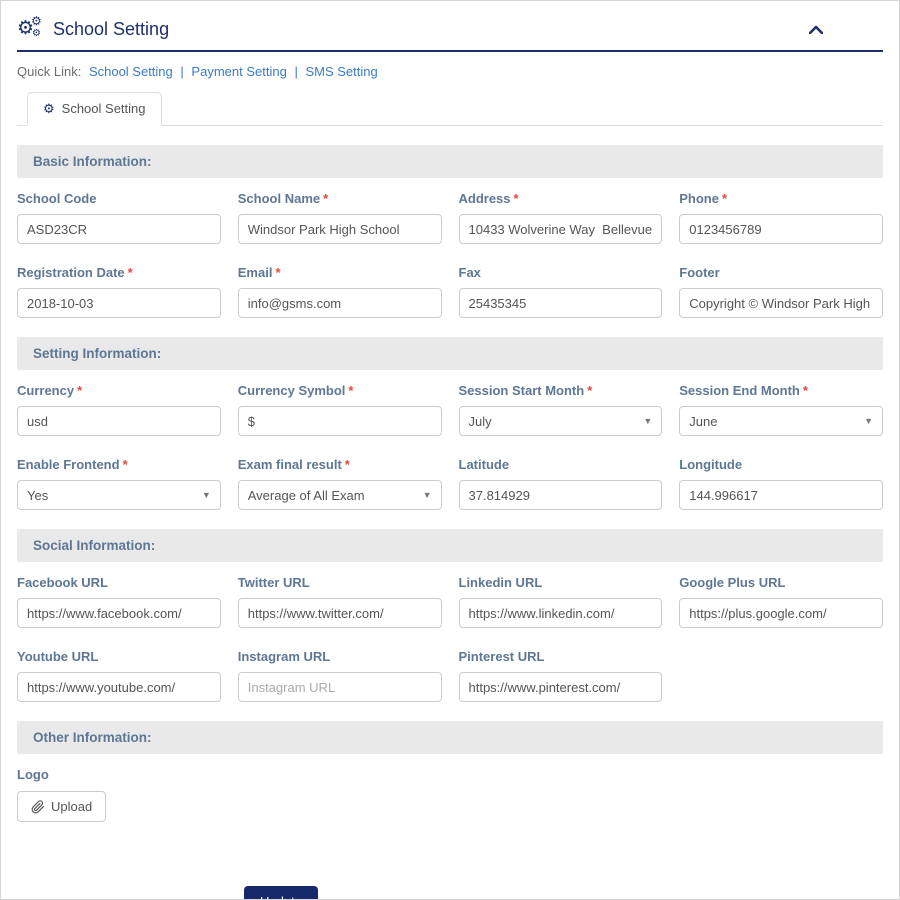 The width and height of the screenshot is (900, 900). I want to click on section-setting-information: Setting Information:, so click(450, 353).